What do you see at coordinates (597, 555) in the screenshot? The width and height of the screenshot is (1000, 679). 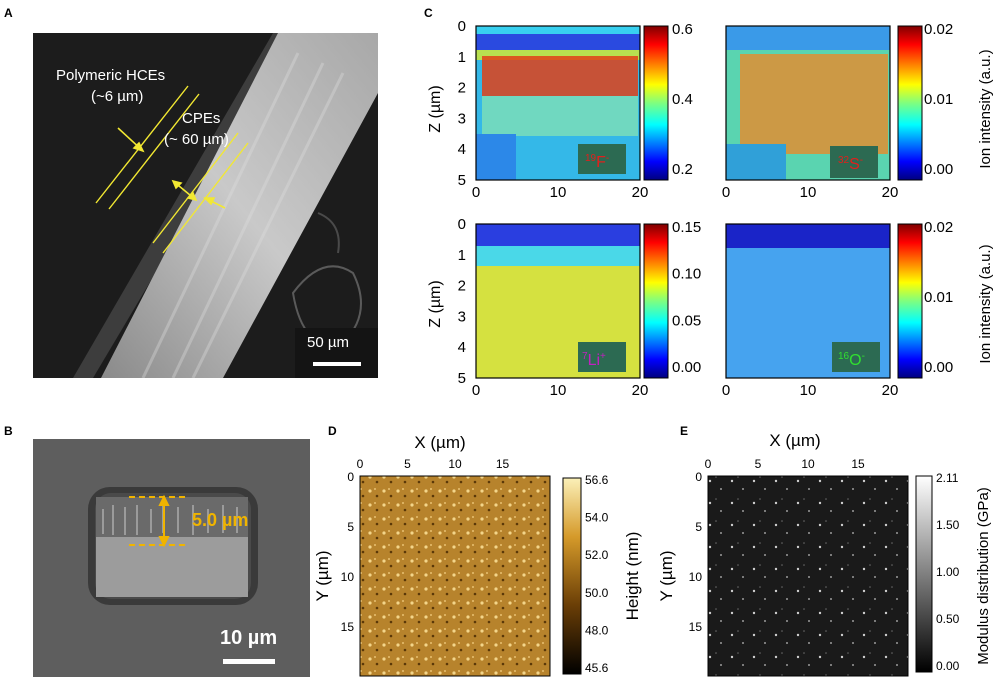 I see `colorbar-tick-label: 52.0` at bounding box center [597, 555].